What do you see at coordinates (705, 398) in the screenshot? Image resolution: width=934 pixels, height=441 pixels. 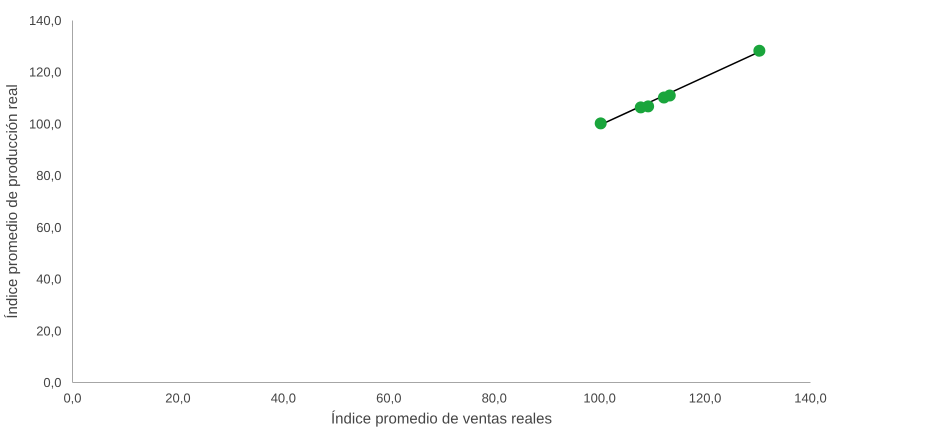 I see `x-tick-label: 120,0` at bounding box center [705, 398].